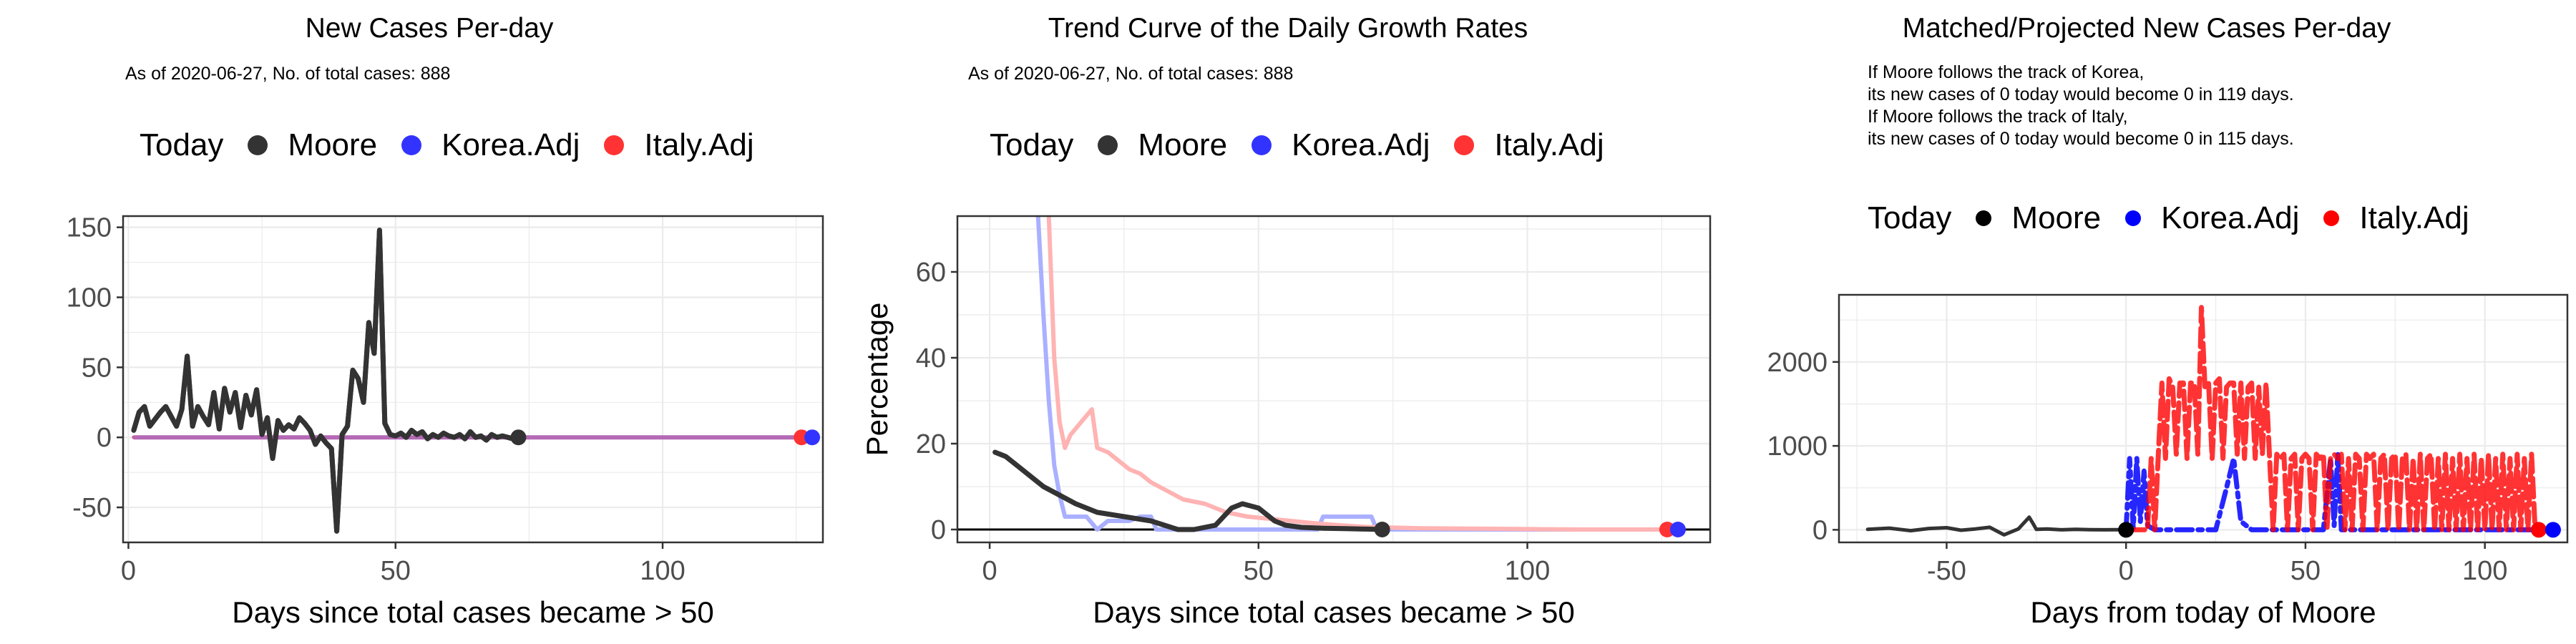  What do you see at coordinates (931, 273) in the screenshot?
I see `y-tick-label: 60` at bounding box center [931, 273].